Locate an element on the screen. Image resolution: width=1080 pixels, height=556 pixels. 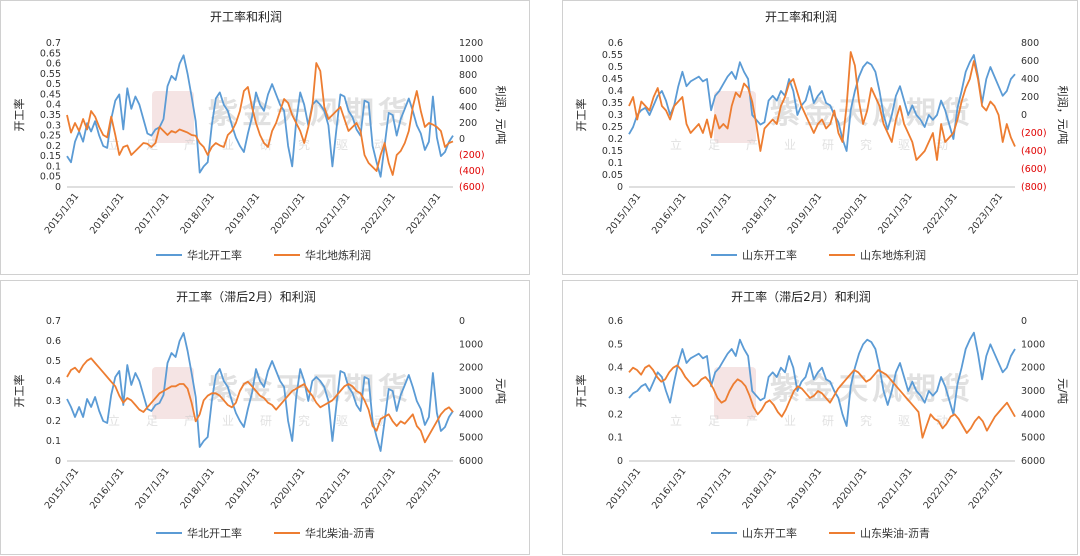
right-tick-label: 5000 is located at coordinates (1033, 438).